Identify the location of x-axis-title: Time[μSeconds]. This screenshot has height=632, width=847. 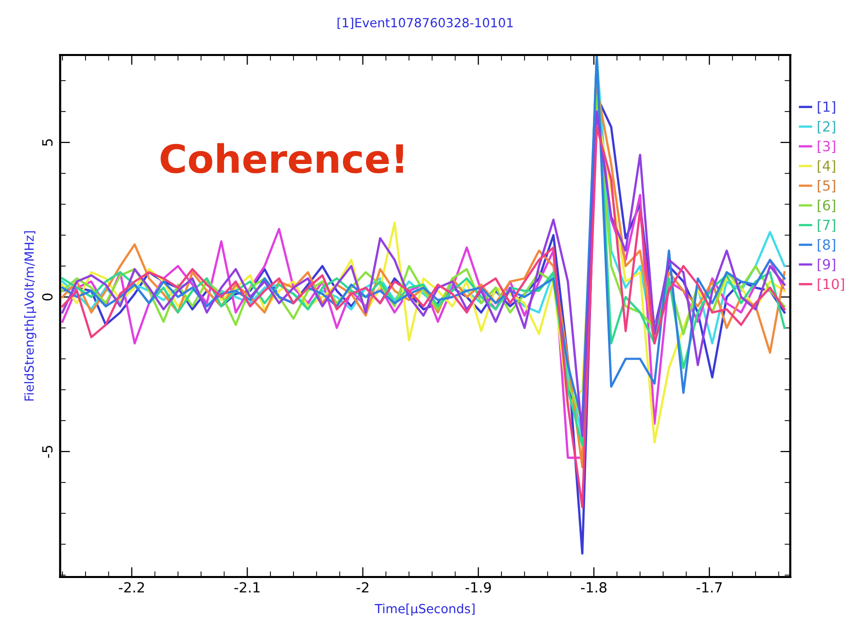
(424, 610).